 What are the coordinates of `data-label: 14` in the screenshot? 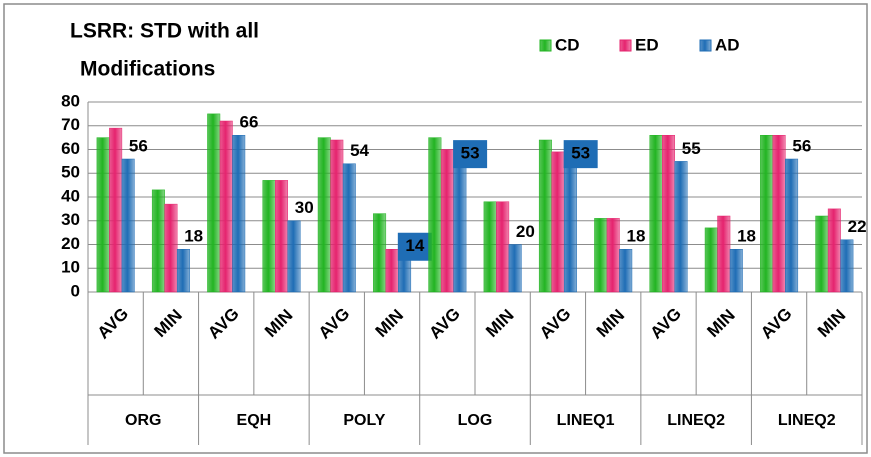 It's located at (414, 245).